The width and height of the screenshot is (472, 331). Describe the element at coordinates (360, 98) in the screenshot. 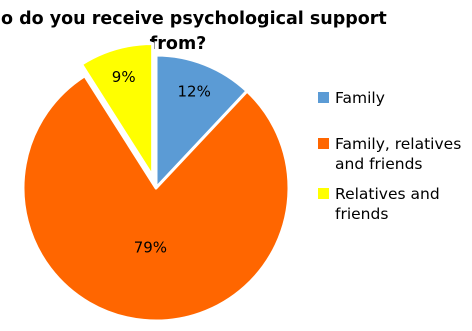

I see `legend-label-family: Family` at that location.